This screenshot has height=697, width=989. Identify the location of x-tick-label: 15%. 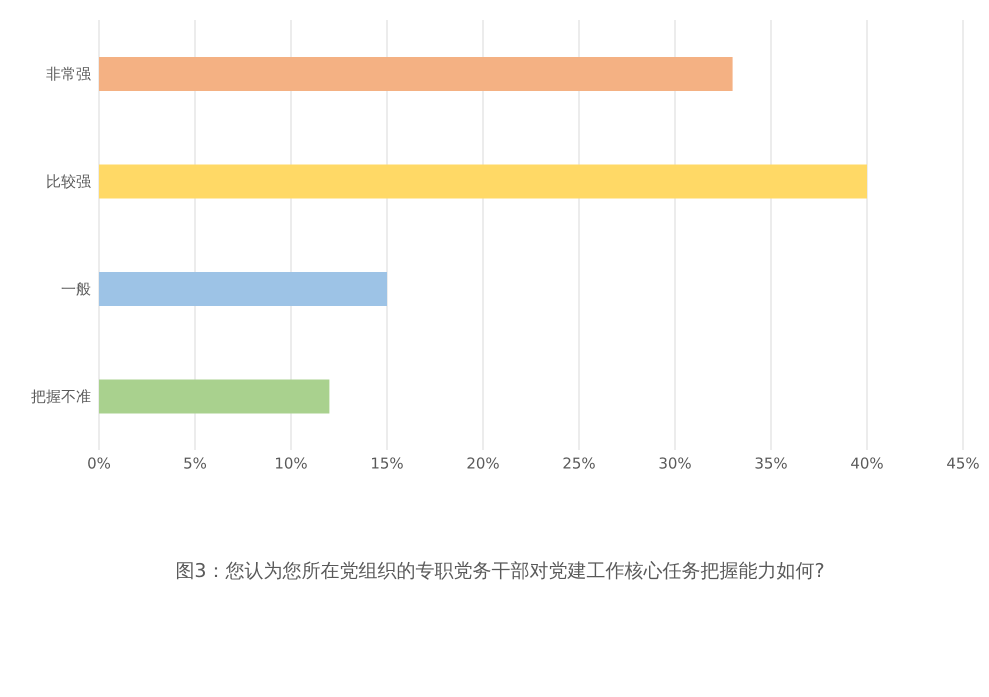
(387, 463).